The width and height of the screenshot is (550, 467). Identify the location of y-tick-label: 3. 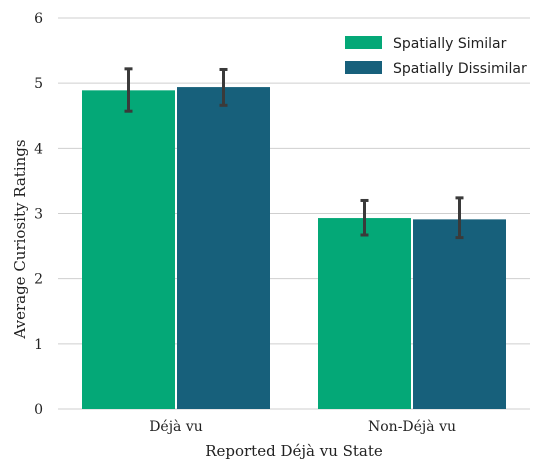
(38, 215).